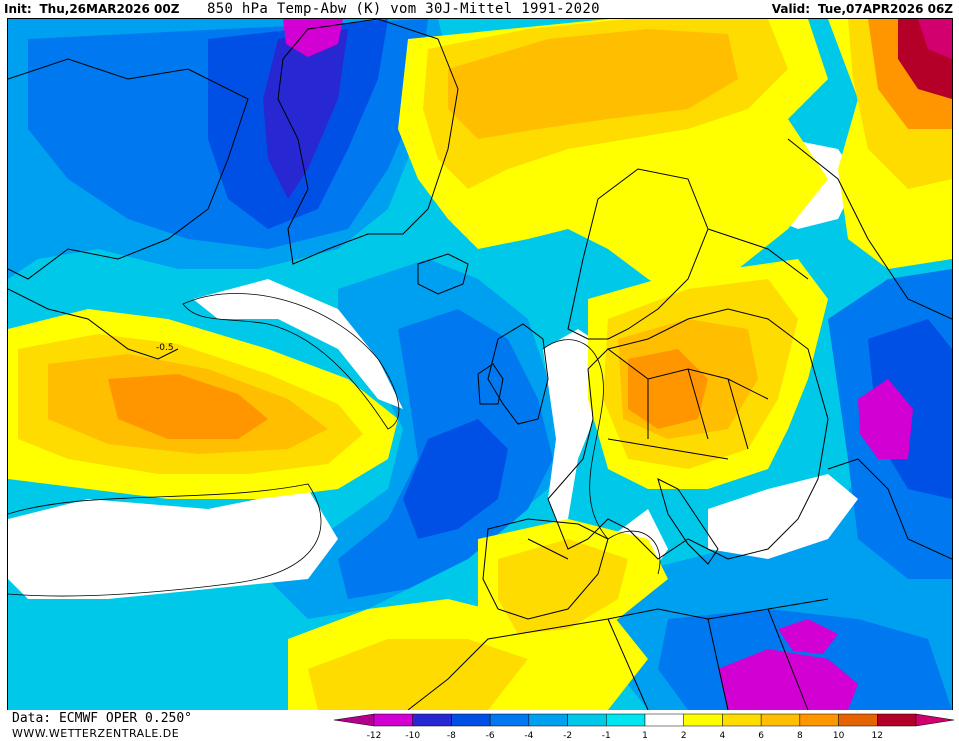 The image size is (959, 741). I want to click on anomaly-region-pos-4-north, so click(593, 84).